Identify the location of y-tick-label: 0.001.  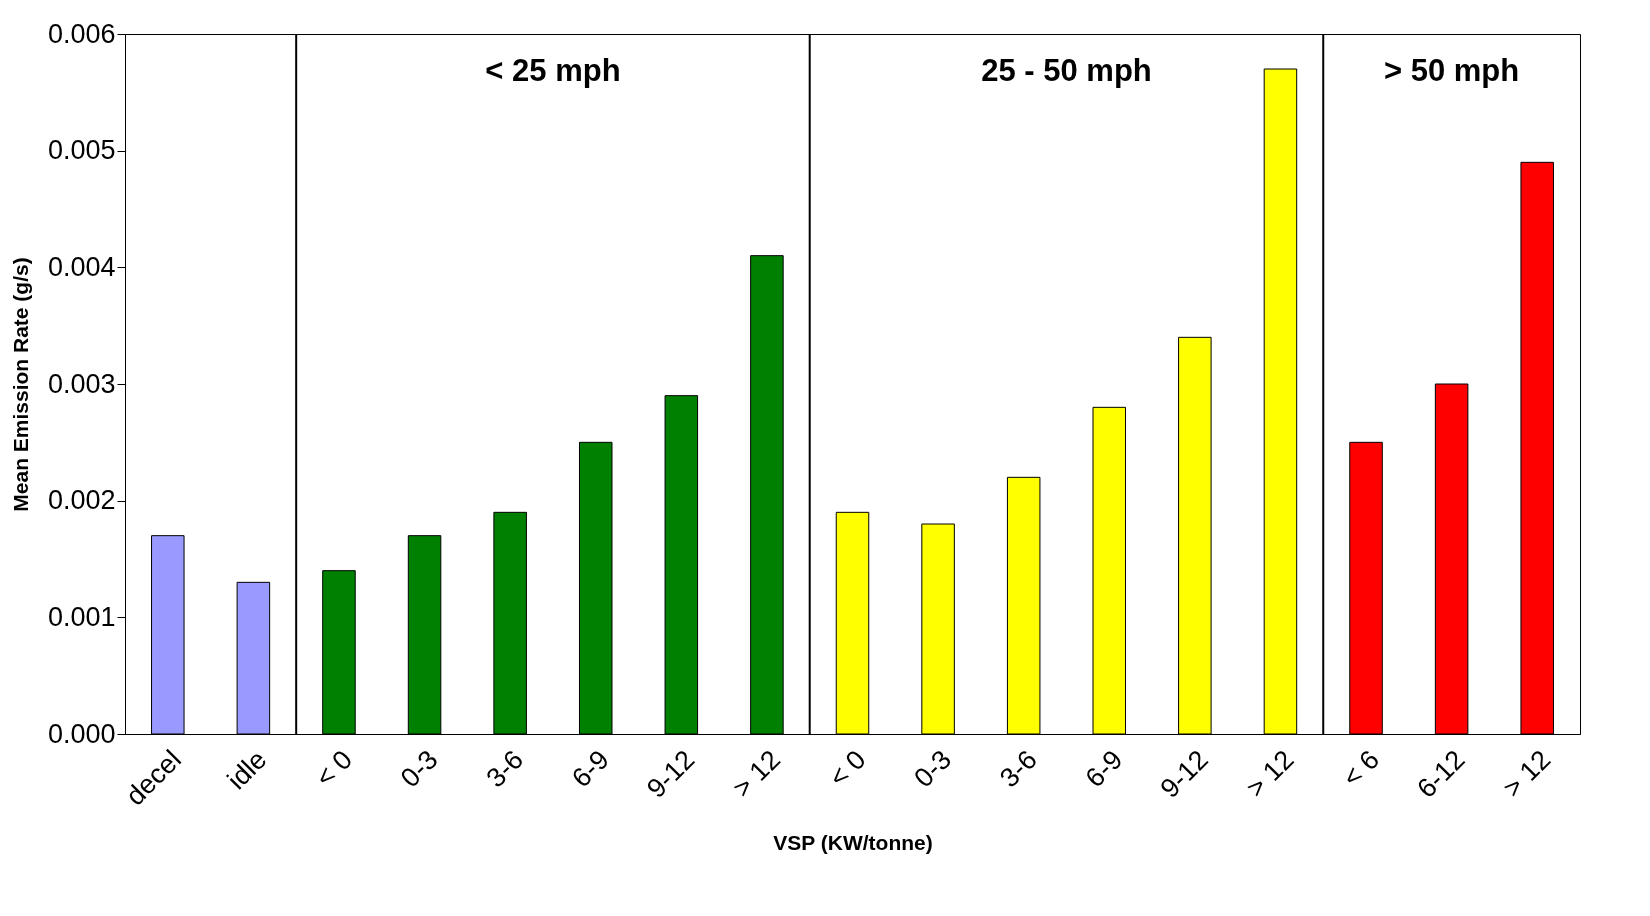
(81, 616).